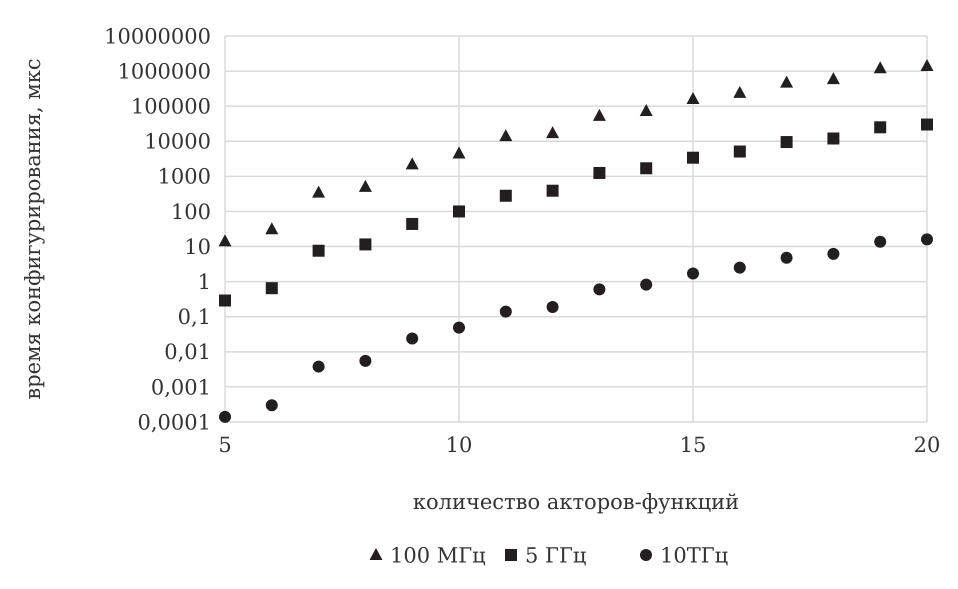 This screenshot has height=589, width=958. I want to click on x-tick-label: 20, so click(927, 445).